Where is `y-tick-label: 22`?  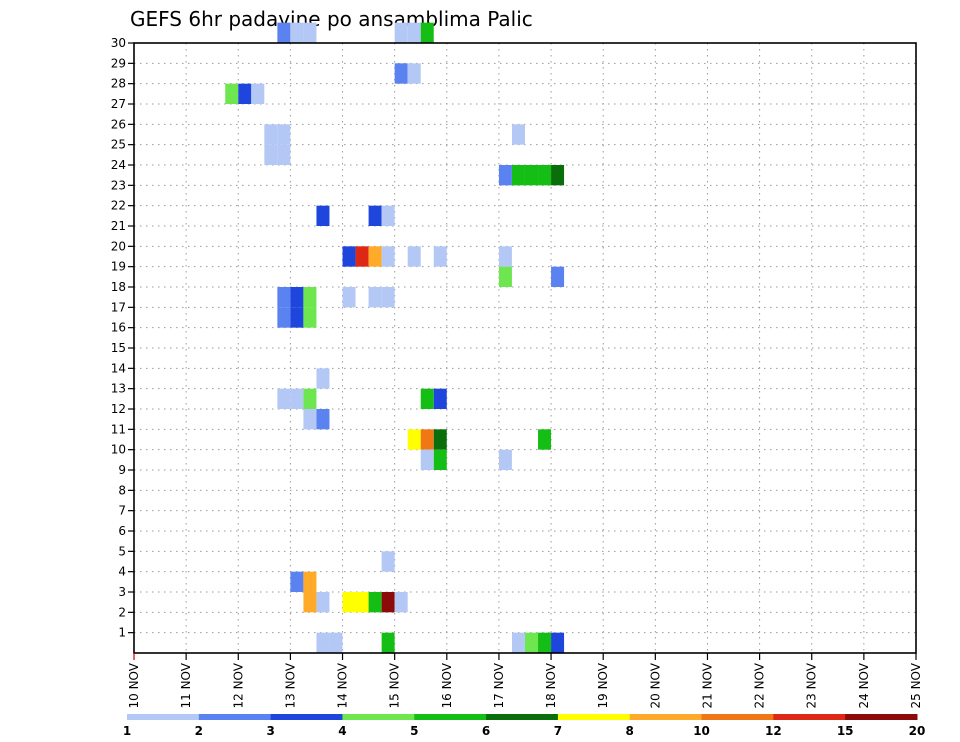
y-tick-label: 22 is located at coordinates (118, 206).